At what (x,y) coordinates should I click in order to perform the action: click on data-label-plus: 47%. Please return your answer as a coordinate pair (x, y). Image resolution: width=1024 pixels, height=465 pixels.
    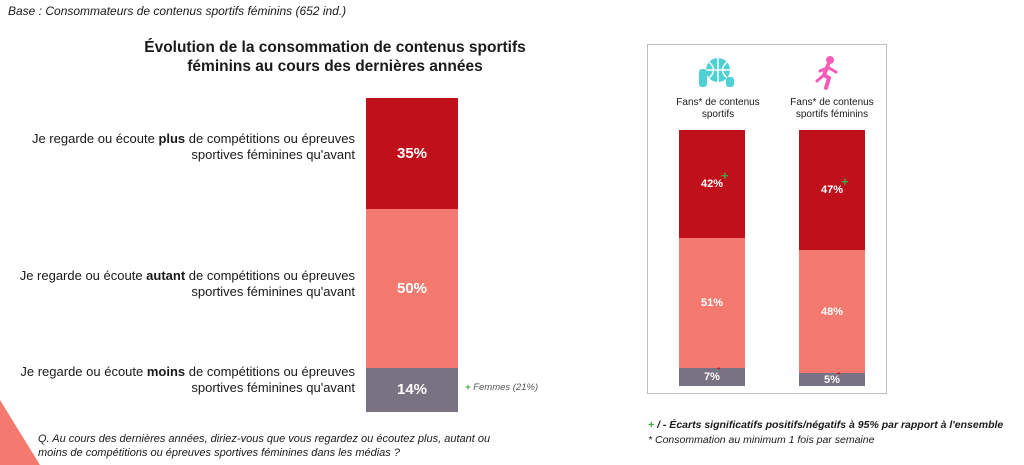
    Looking at the image, I should click on (832, 190).